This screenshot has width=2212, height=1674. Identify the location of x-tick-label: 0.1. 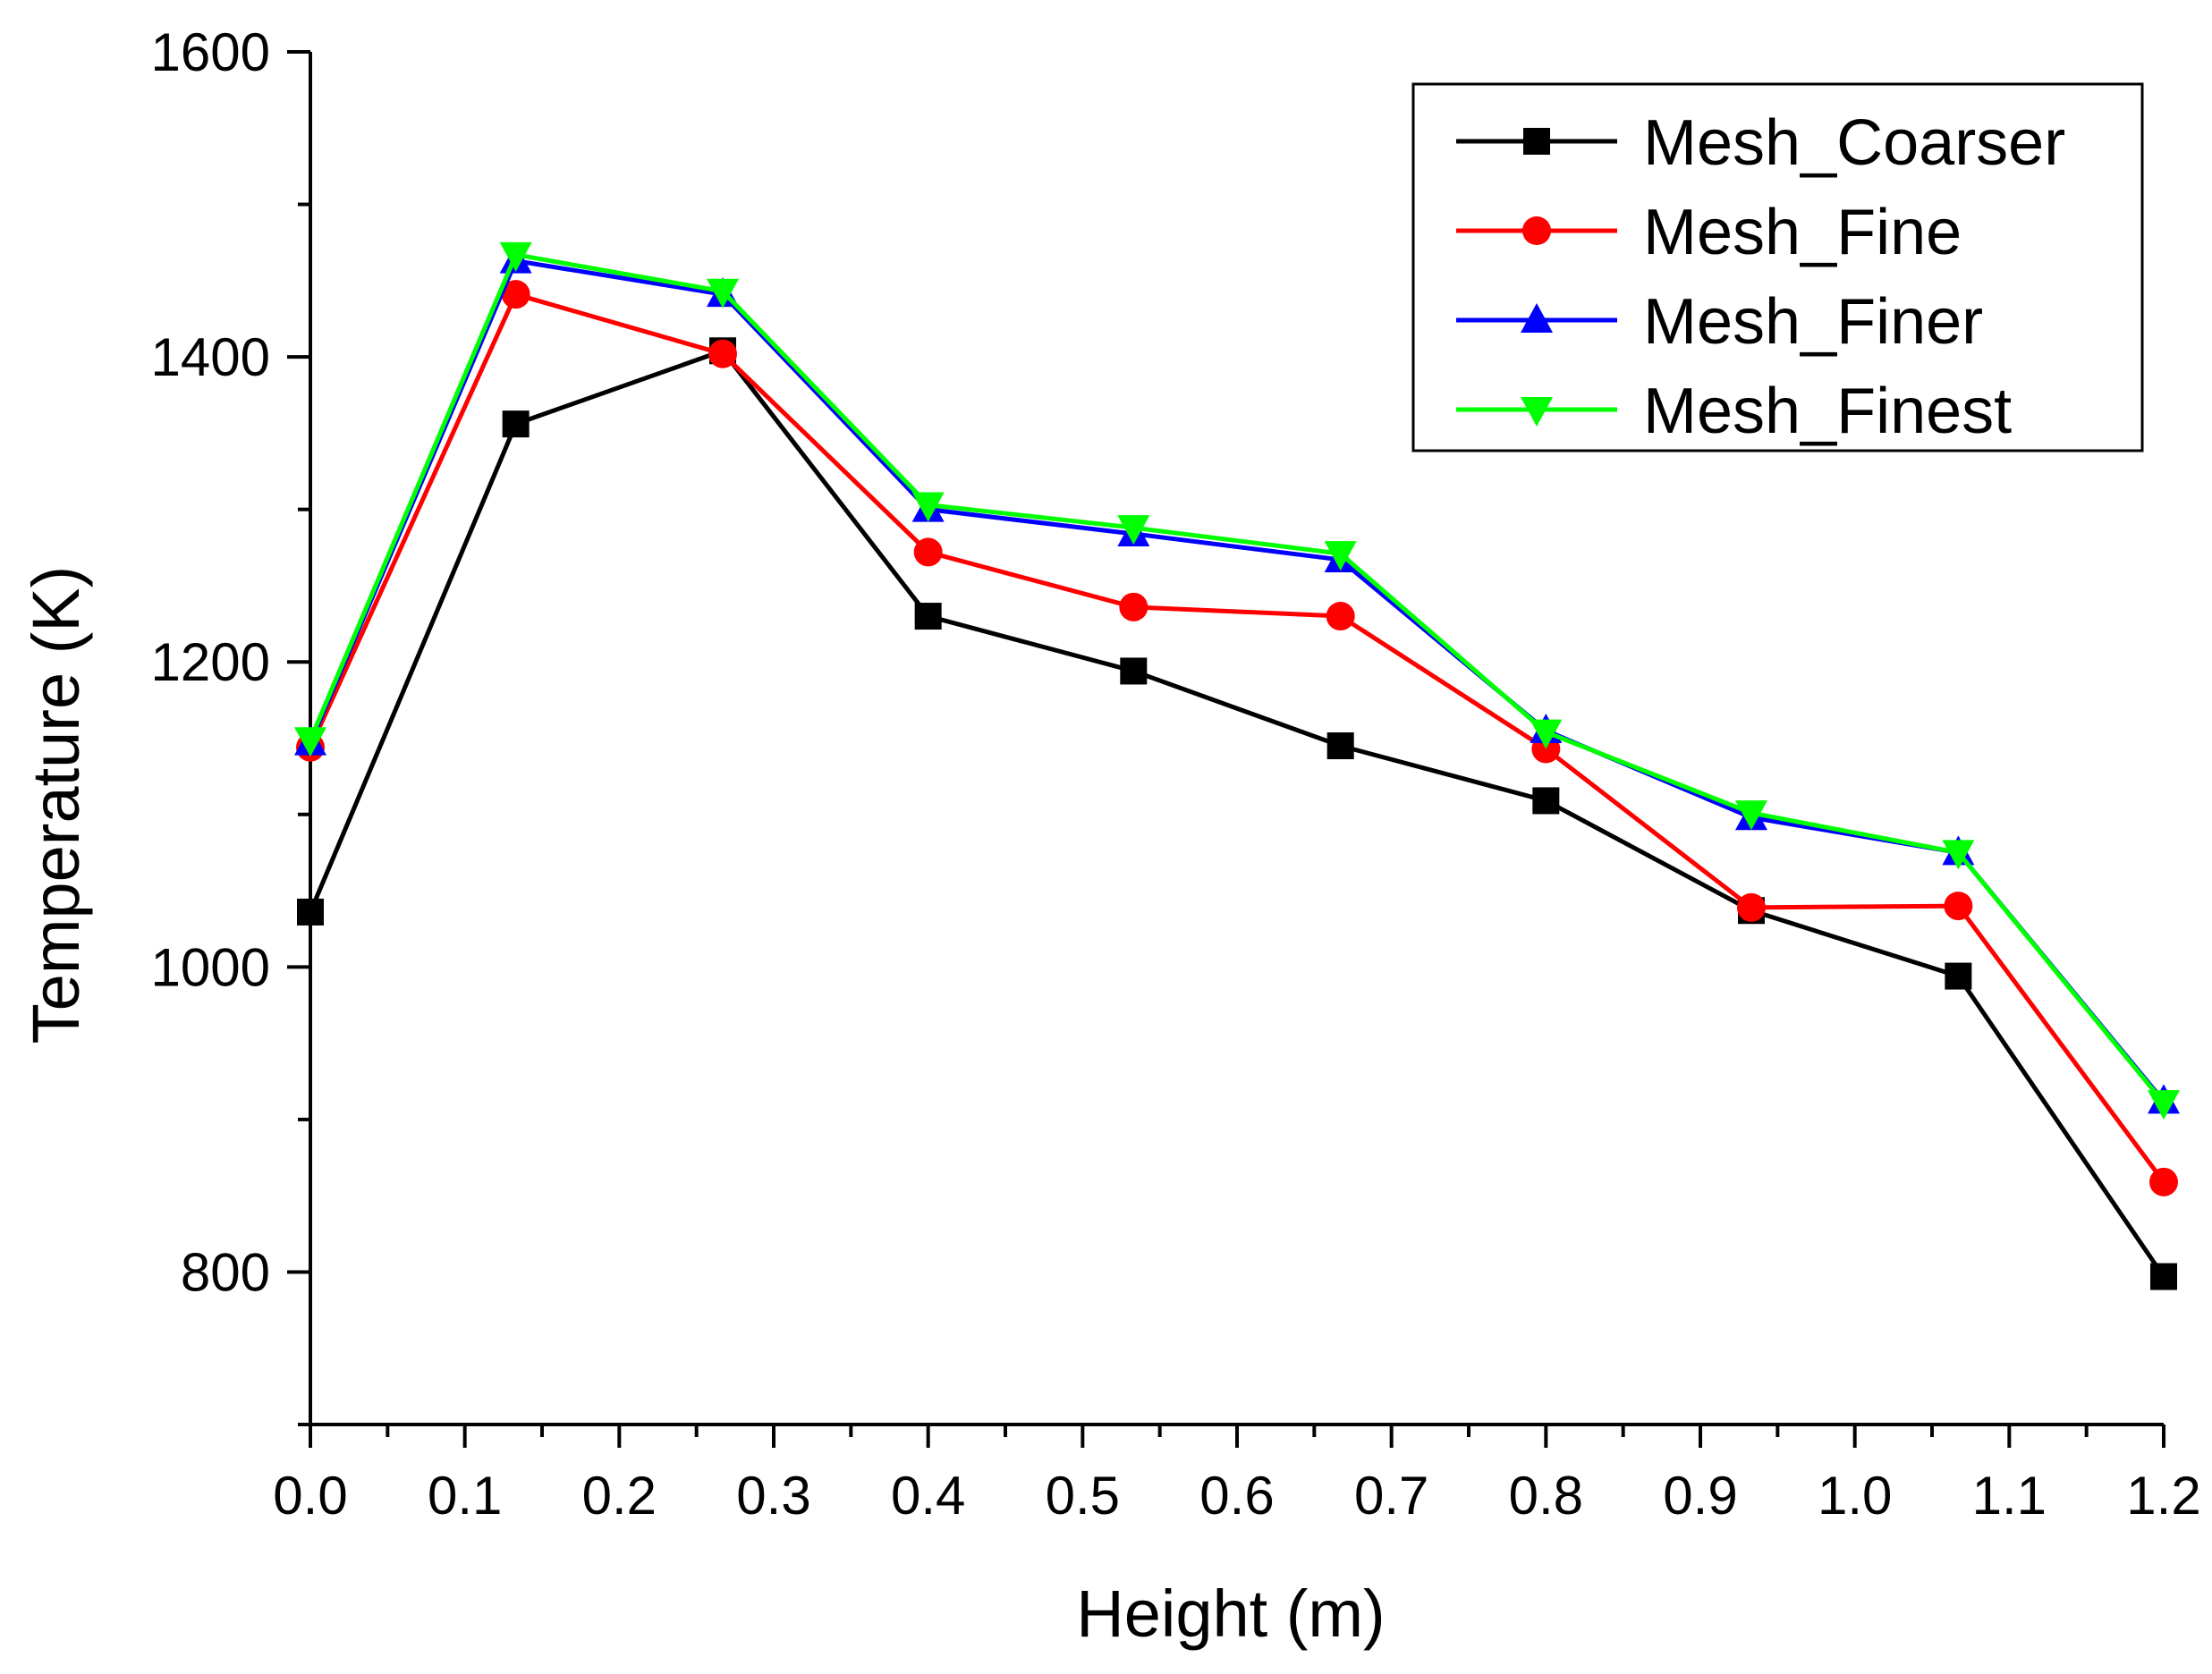
(465, 1496).